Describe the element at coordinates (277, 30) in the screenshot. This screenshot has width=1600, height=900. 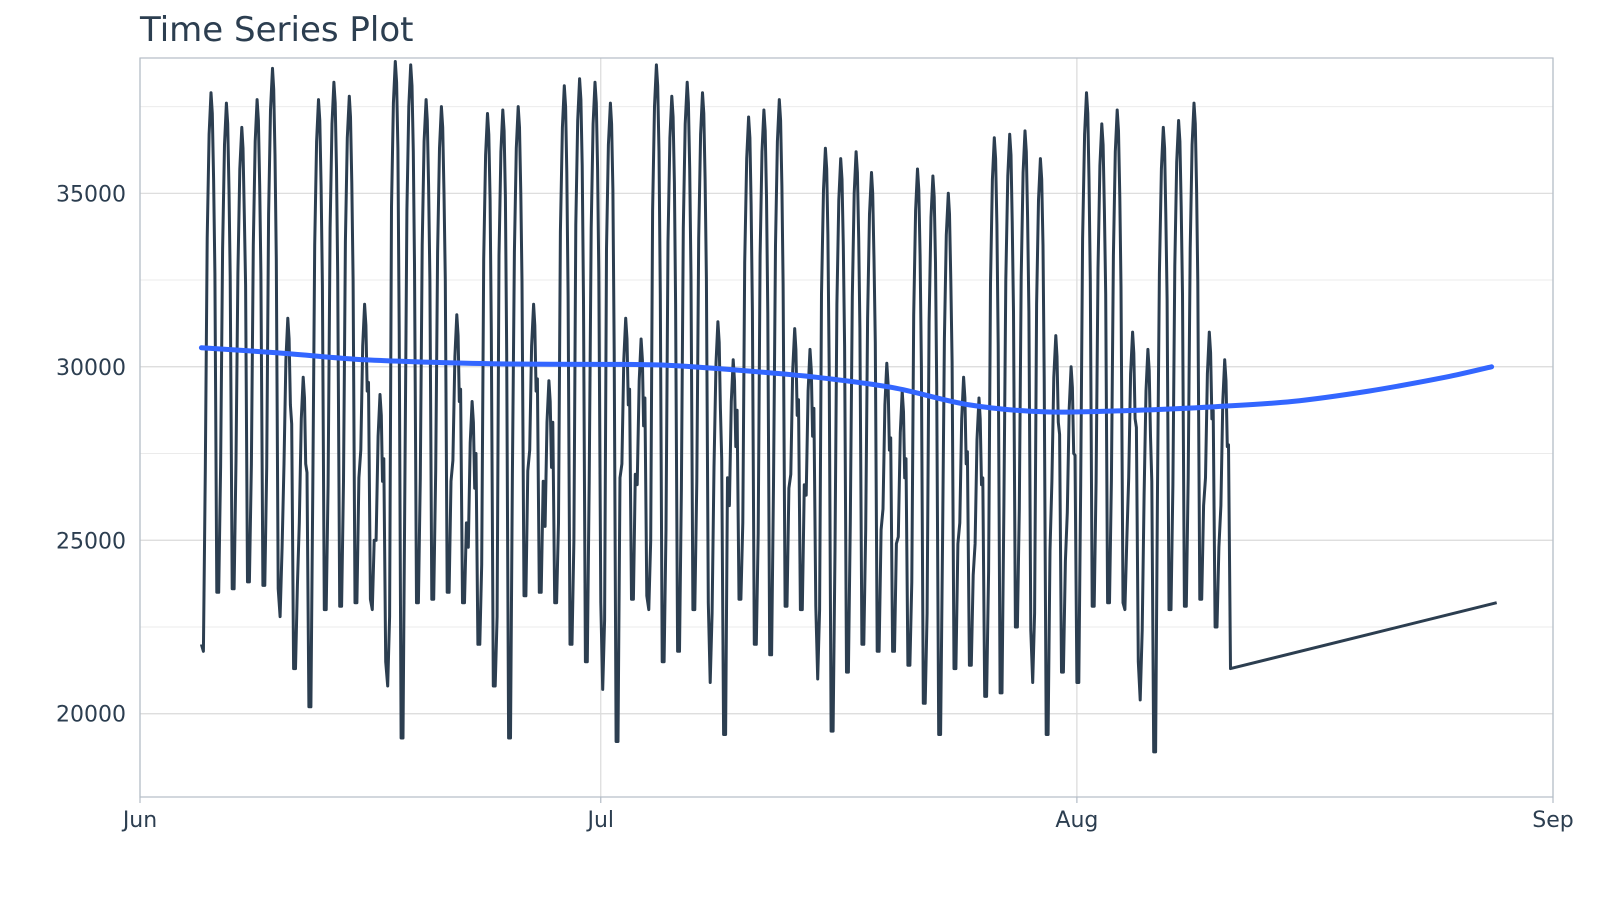
I see `chart-title: Time Series Plot` at that location.